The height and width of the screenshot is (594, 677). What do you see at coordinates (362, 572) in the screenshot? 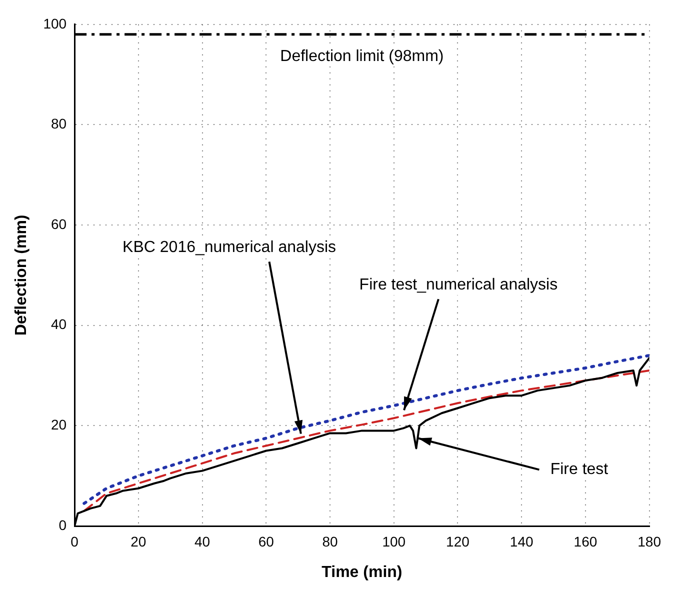
I see `x-axis-title: Time (min)` at bounding box center [362, 572].